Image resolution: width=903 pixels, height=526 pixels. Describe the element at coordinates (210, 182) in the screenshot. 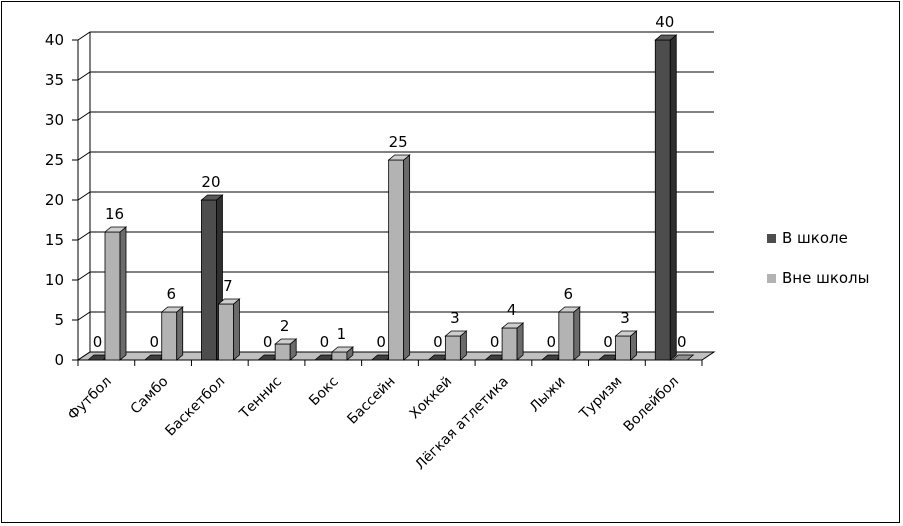

I see `data-label: 20` at that location.